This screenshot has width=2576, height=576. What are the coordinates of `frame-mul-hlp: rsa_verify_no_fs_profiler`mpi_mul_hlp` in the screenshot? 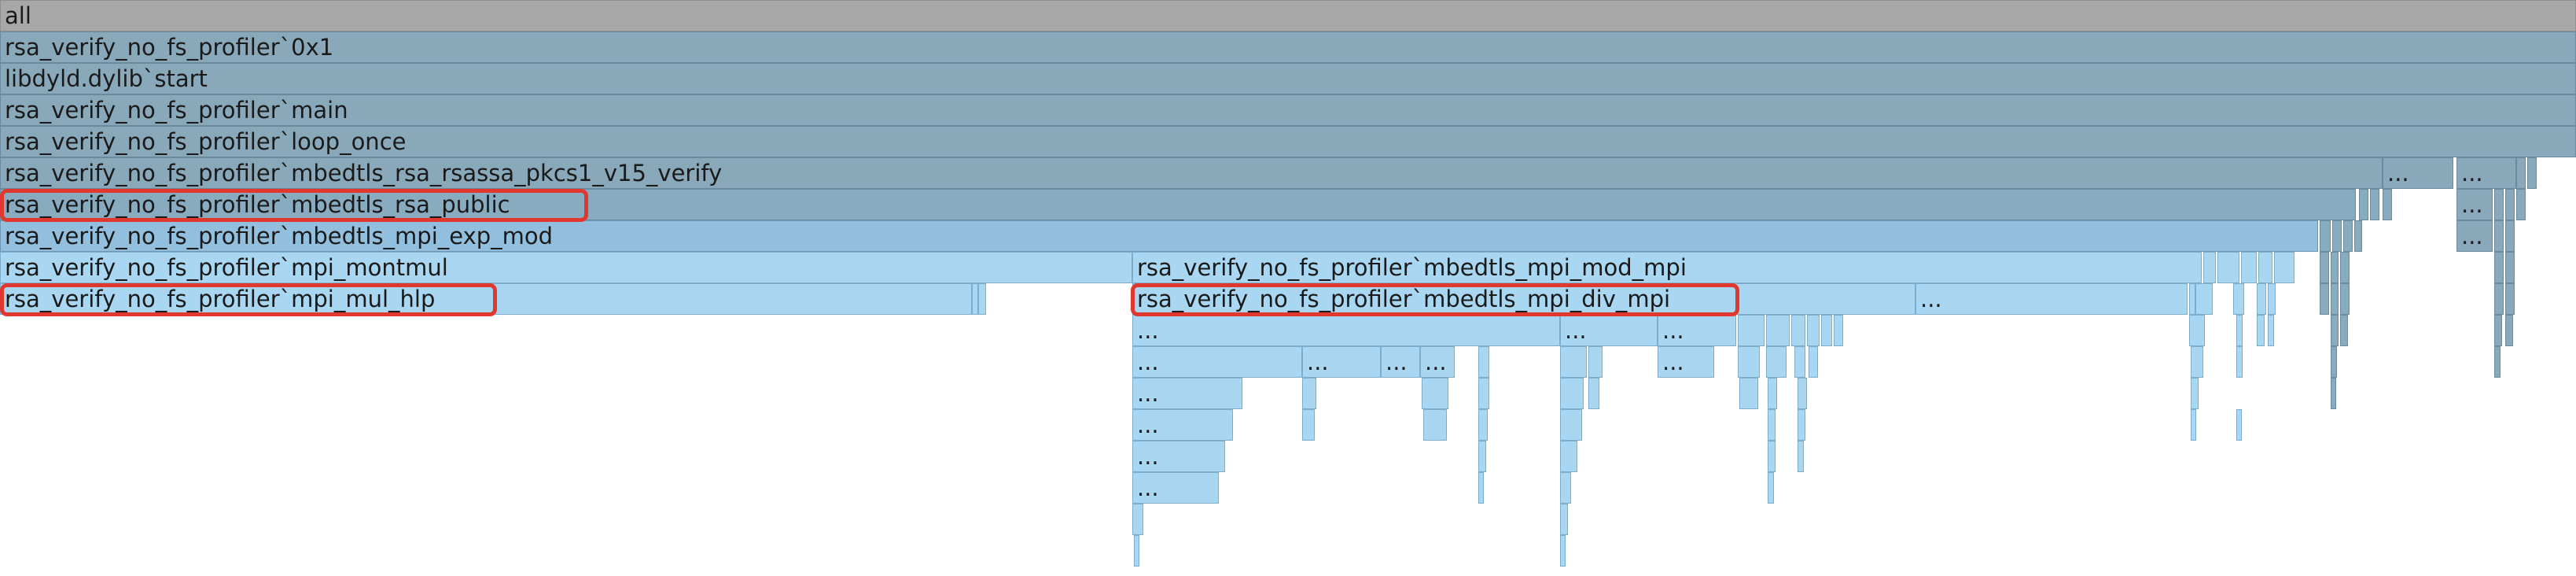 It's located at (486, 299).